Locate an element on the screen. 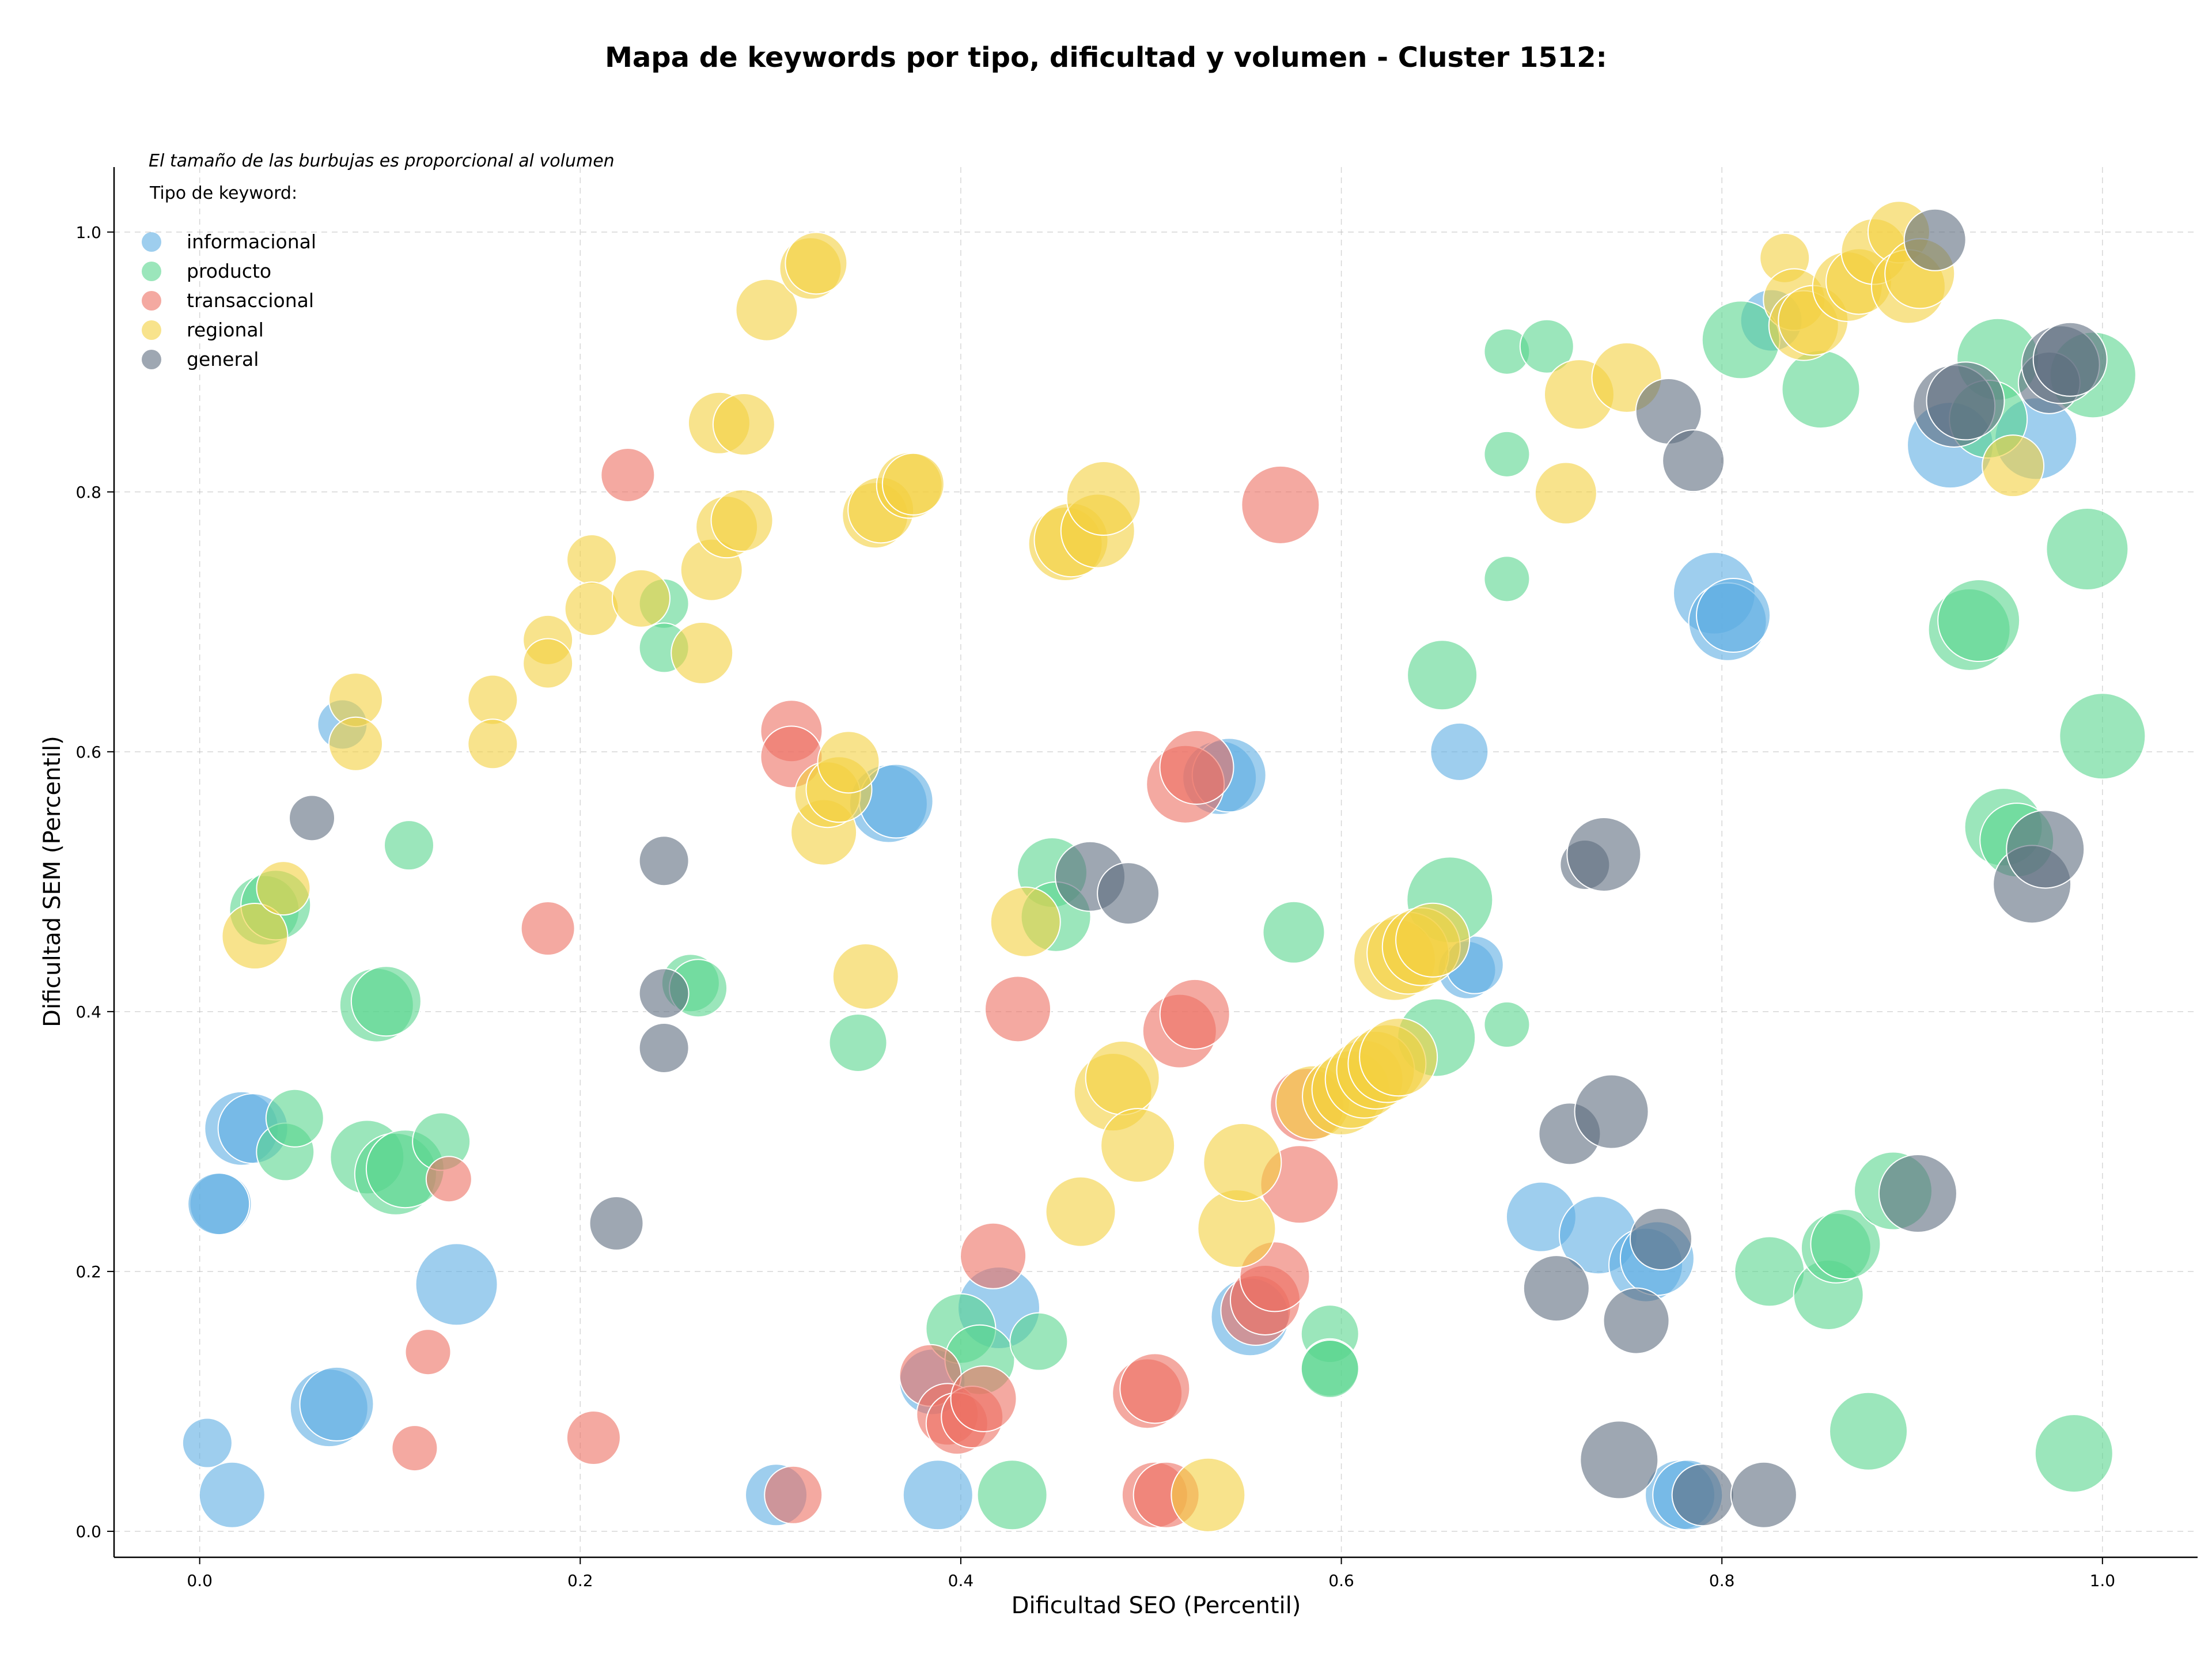 Image resolution: width=2212 pixels, height=1661 pixels. legend-label-transaccional: transaccional is located at coordinates (250, 300).